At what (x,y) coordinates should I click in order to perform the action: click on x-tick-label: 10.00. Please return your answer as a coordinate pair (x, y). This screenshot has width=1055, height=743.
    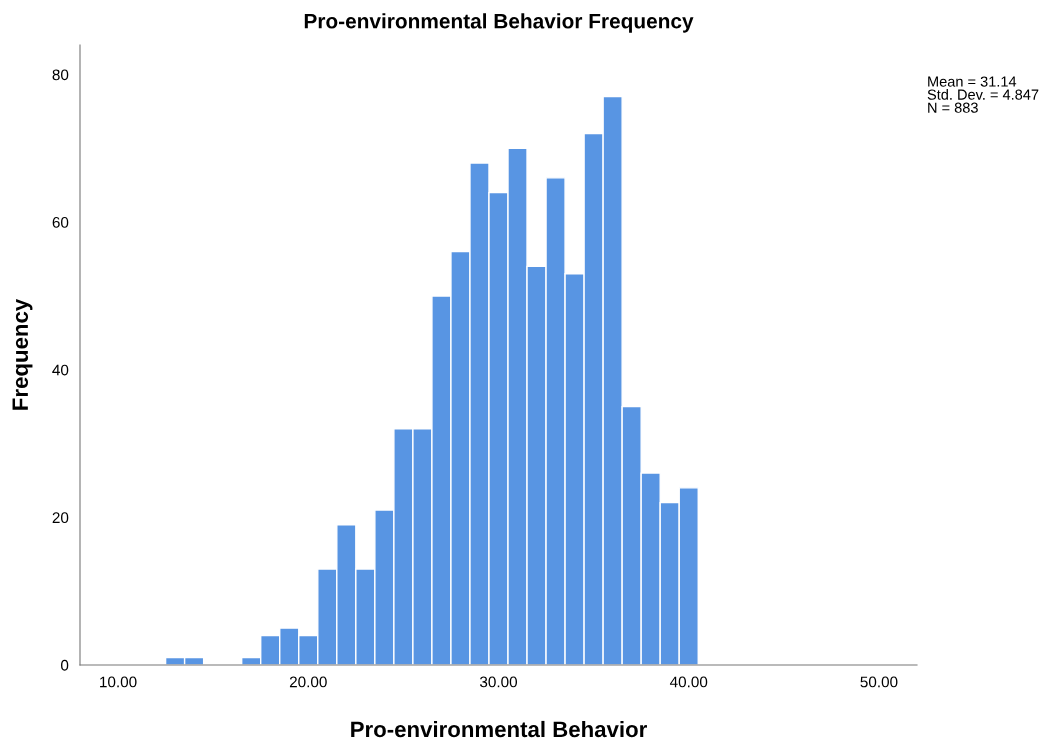
    Looking at the image, I should click on (118, 682).